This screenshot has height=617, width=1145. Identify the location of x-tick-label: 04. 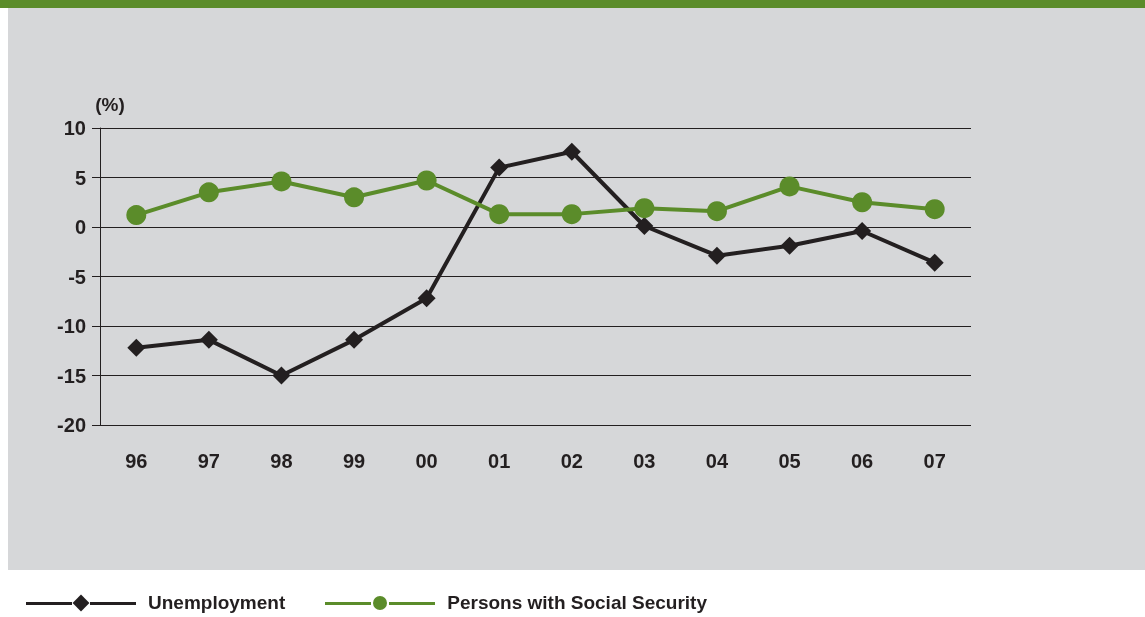
(717, 461).